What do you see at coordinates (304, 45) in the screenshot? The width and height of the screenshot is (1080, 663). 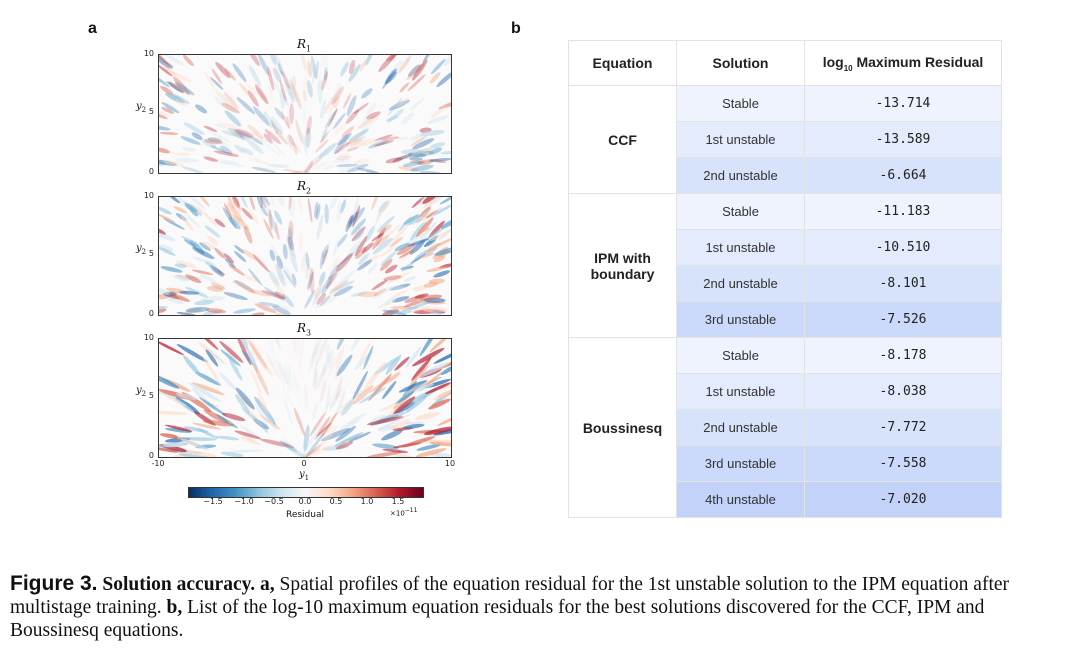 I see `plot-1-title: R1` at bounding box center [304, 45].